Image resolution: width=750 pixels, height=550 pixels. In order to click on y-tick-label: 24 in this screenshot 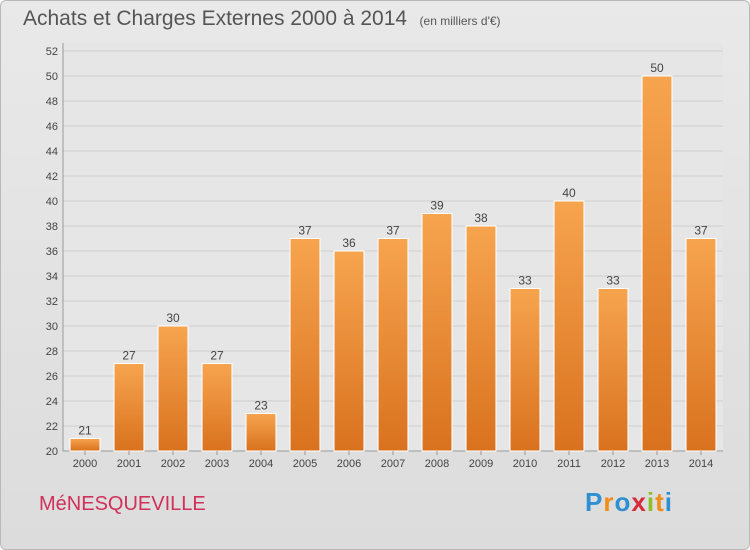, I will do `click(52, 402)`.